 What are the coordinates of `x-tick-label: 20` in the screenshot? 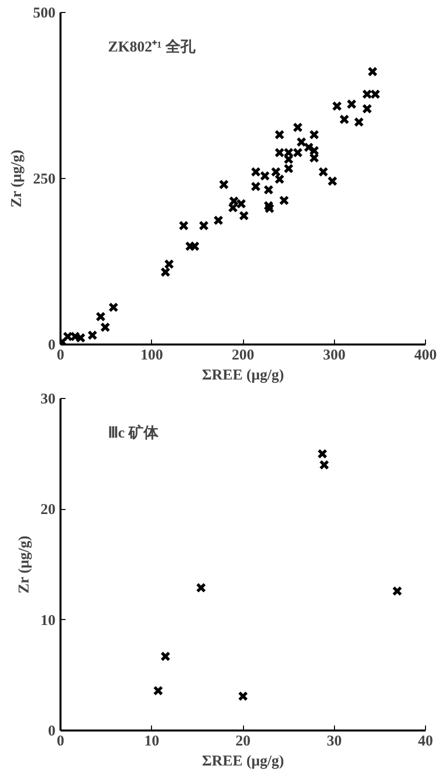 It's located at (243, 742).